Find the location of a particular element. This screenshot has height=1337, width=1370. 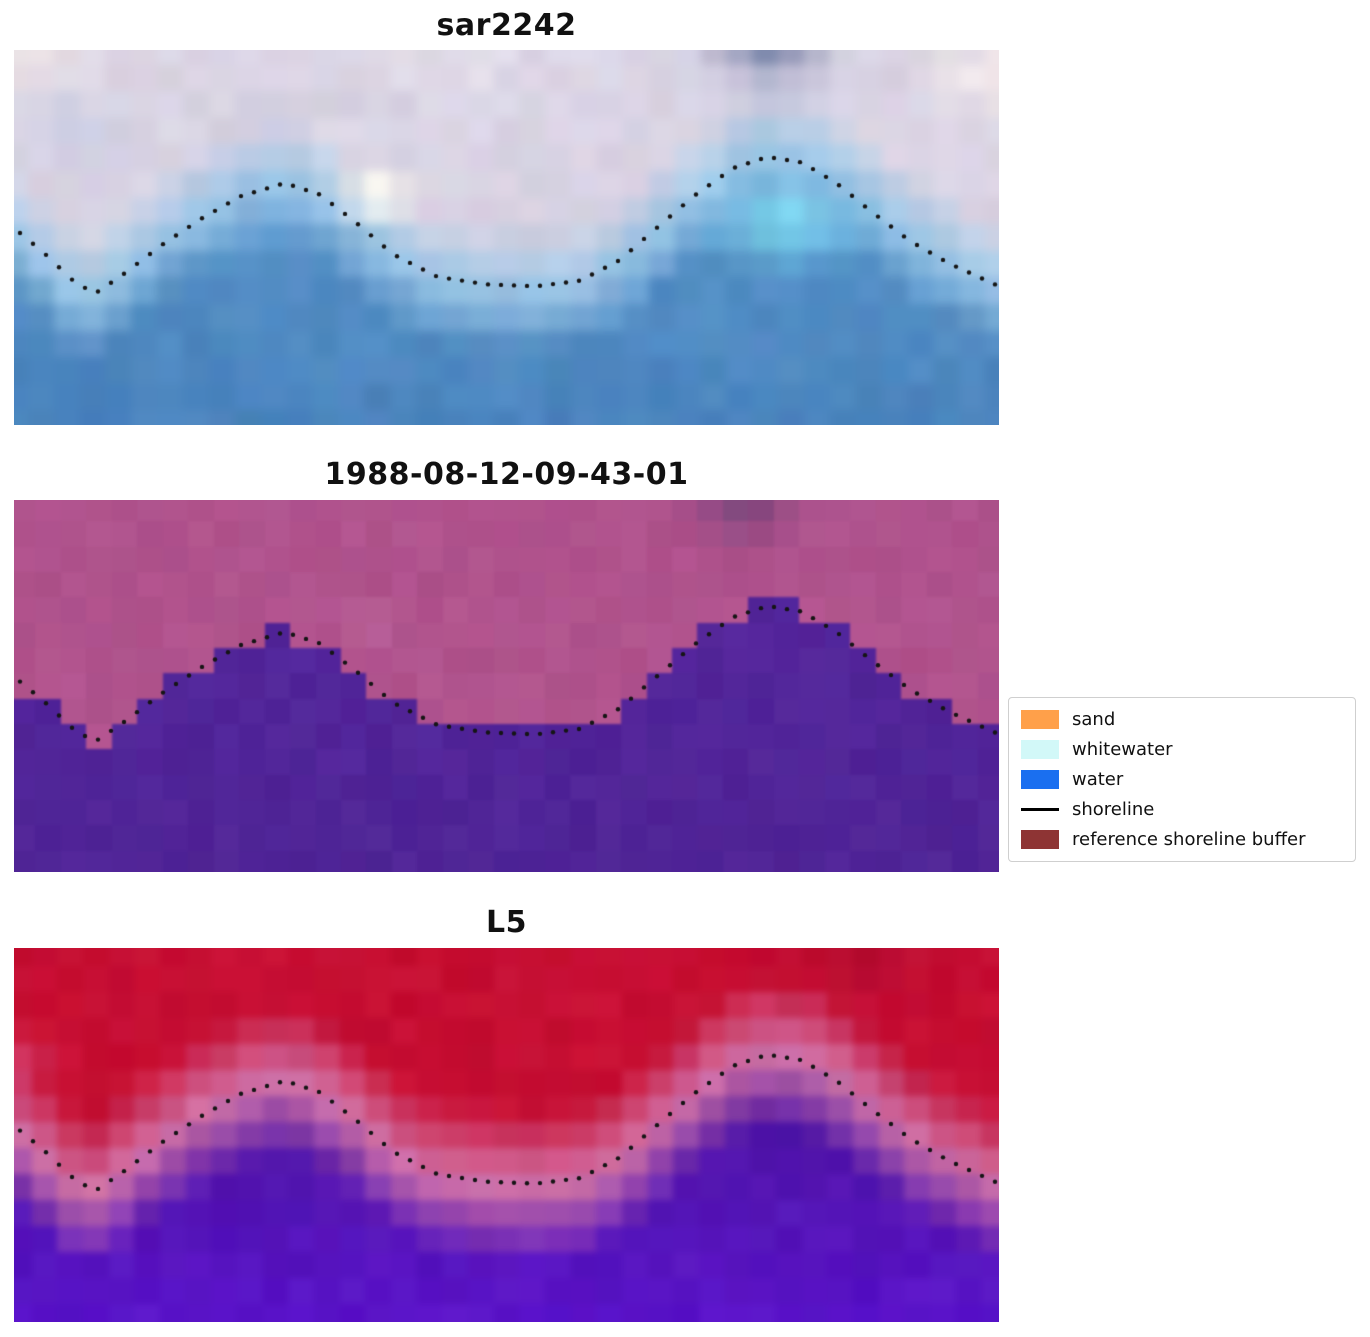

legend-label-sand: sand is located at coordinates (1094, 719).